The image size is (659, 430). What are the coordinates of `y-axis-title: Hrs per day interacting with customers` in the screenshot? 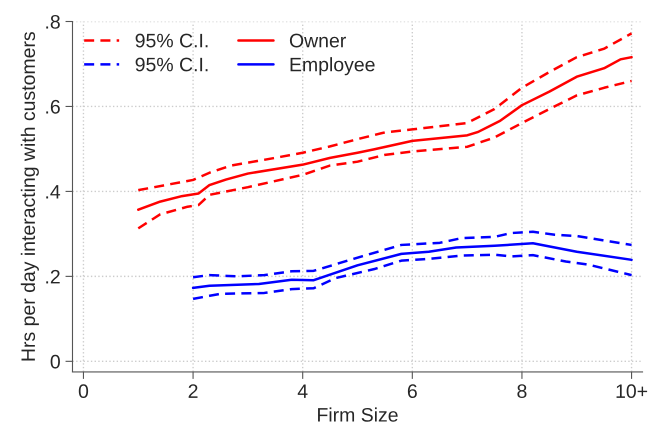 It's located at (29, 196).